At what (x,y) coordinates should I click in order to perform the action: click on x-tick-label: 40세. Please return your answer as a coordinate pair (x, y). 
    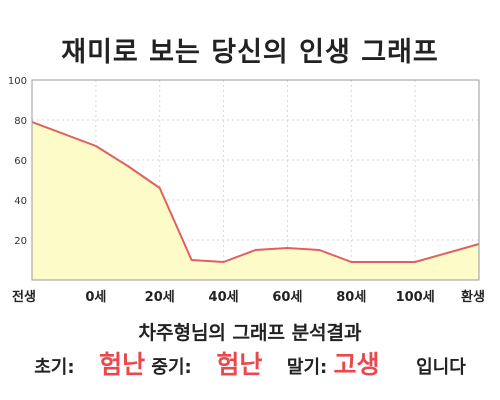
    Looking at the image, I should click on (224, 297).